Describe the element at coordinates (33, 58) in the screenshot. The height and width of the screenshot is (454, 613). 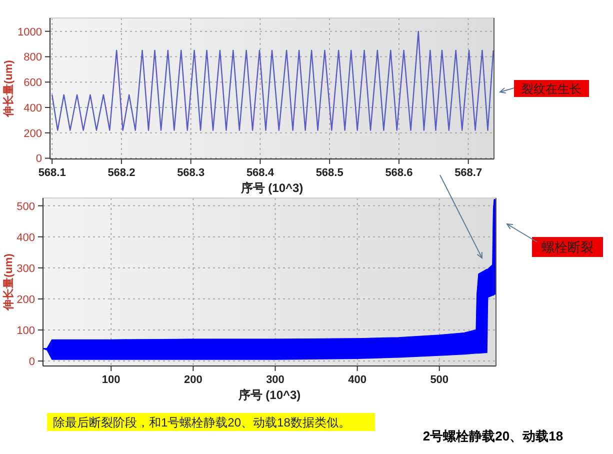
I see `y-tick-label: 800` at that location.